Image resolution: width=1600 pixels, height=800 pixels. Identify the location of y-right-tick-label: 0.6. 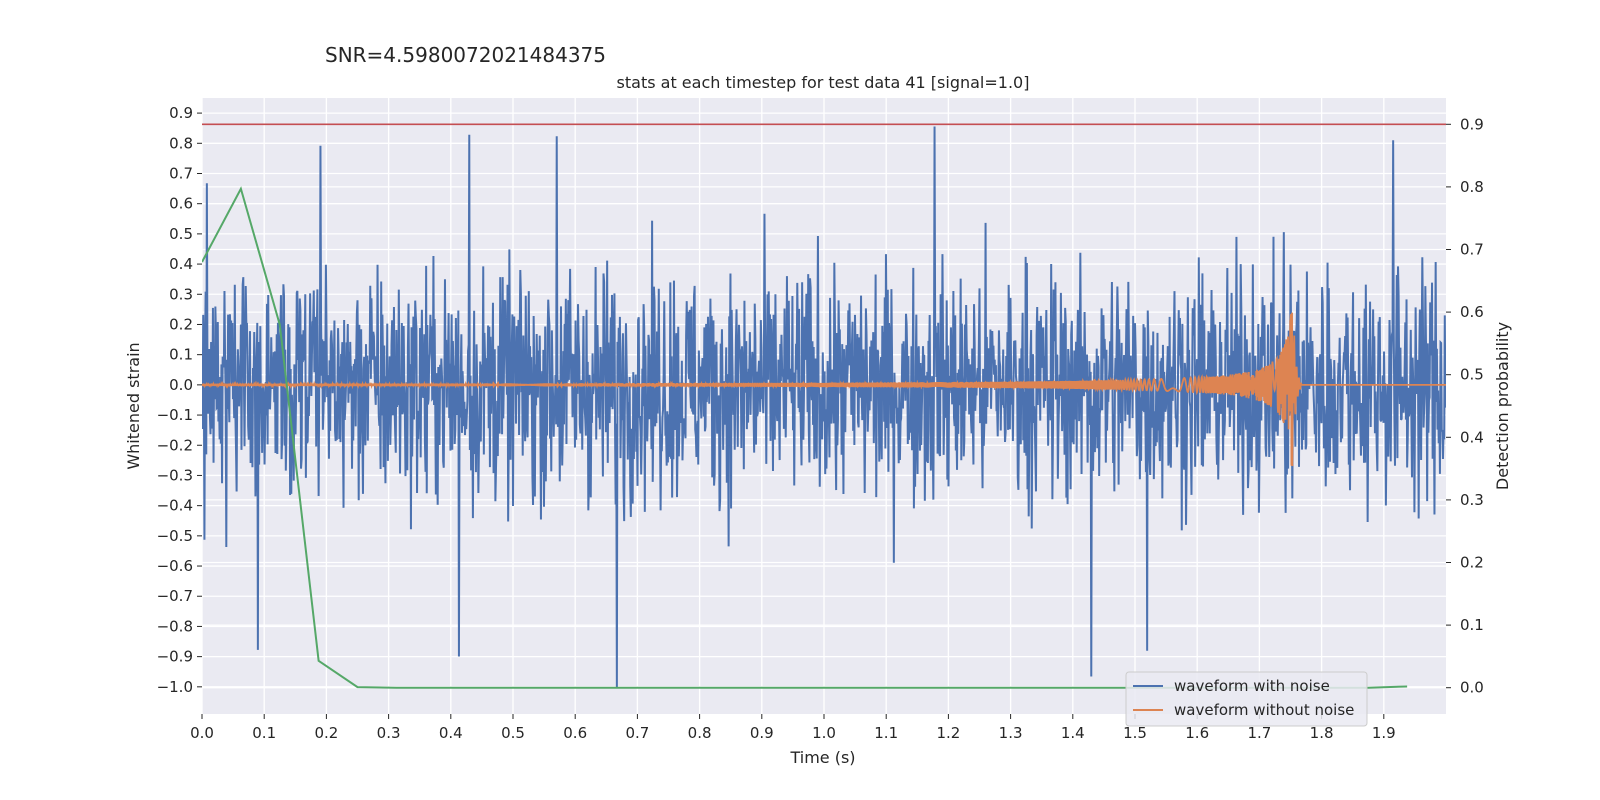
(1472, 312).